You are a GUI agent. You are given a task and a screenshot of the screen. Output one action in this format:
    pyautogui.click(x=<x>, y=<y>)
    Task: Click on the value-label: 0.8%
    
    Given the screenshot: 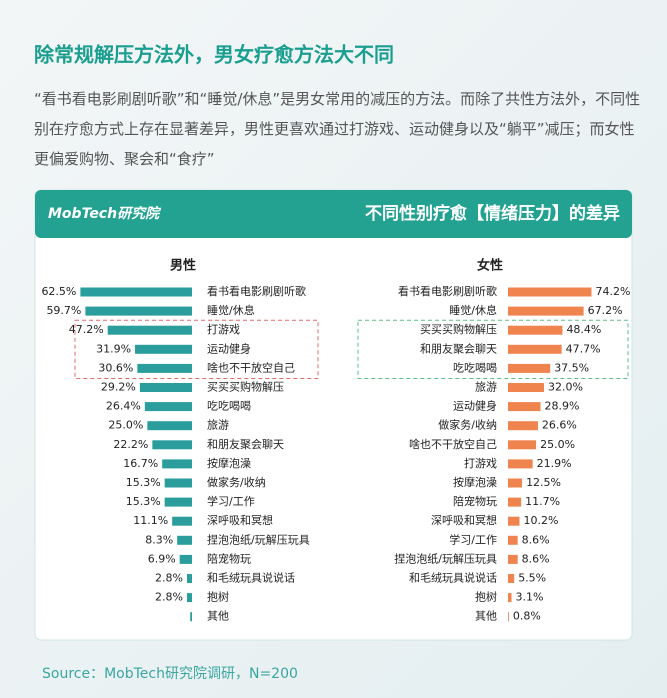 What is the action you would take?
    pyautogui.click(x=527, y=616)
    